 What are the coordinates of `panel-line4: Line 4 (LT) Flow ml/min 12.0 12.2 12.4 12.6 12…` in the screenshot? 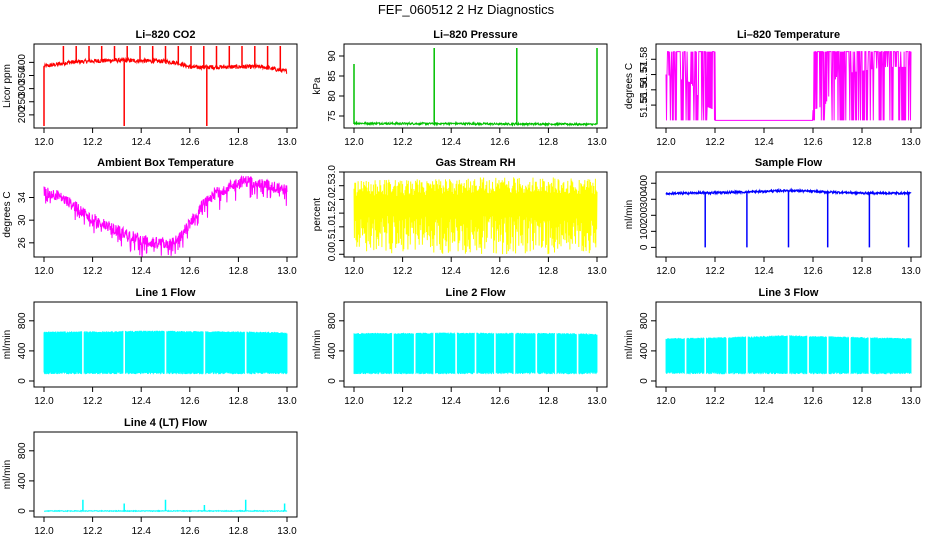 It's located at (150, 477).